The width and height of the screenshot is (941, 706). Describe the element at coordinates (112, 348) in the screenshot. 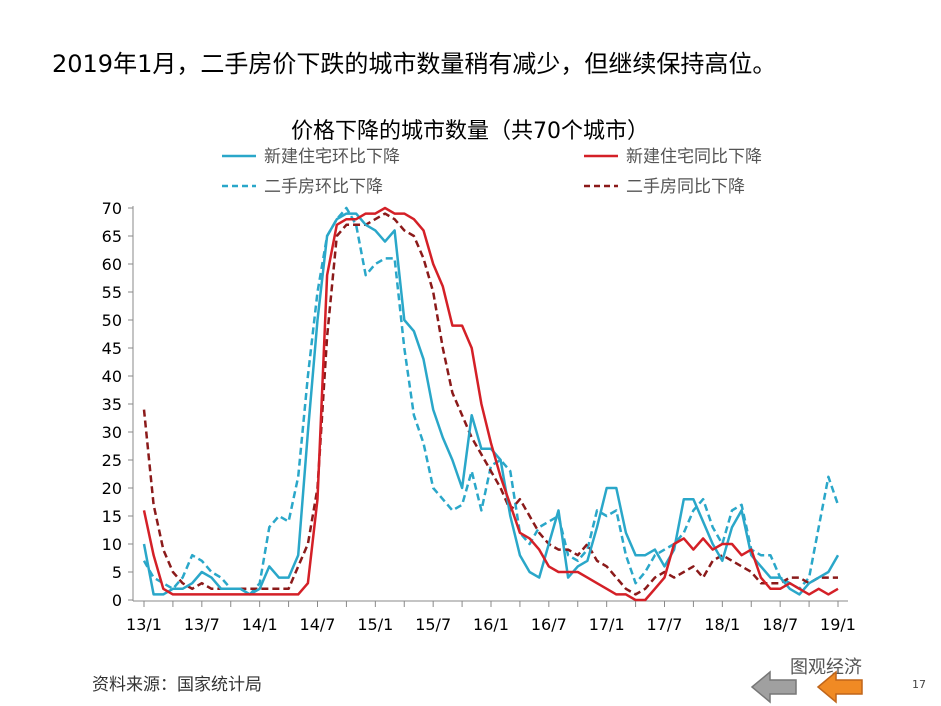

I see `y-tick-label: 45` at that location.